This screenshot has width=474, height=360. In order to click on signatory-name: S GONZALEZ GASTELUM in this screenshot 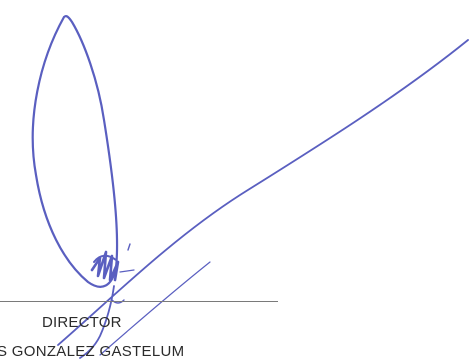, I will do `click(92, 351)`.